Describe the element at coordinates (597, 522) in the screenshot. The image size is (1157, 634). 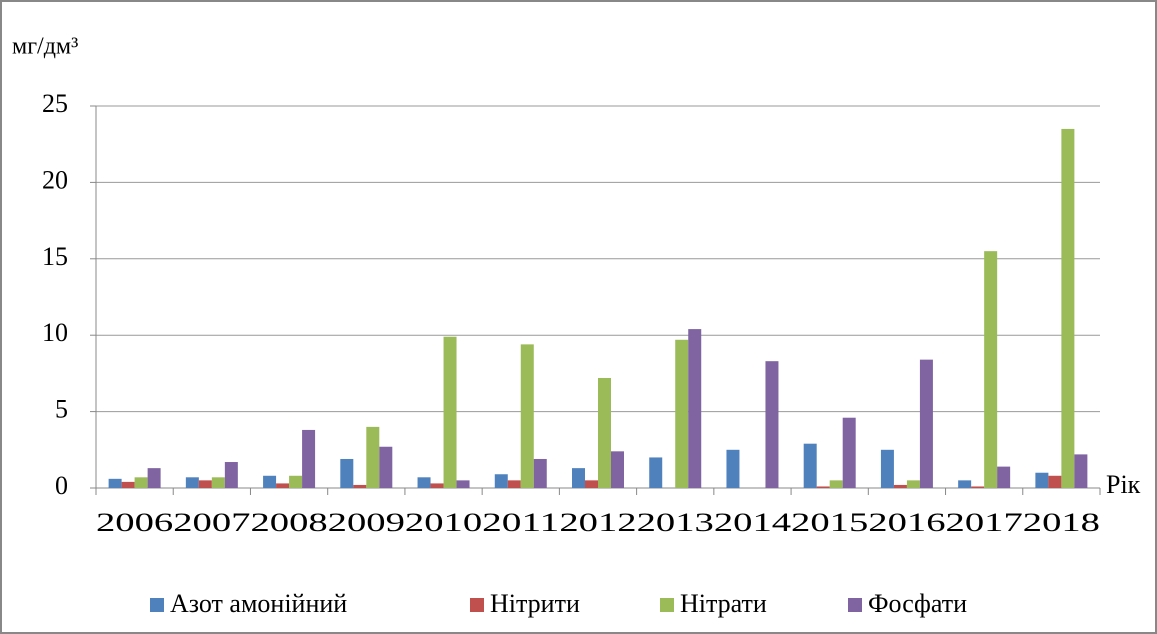
I see `x-tick-label: 2012` at that location.